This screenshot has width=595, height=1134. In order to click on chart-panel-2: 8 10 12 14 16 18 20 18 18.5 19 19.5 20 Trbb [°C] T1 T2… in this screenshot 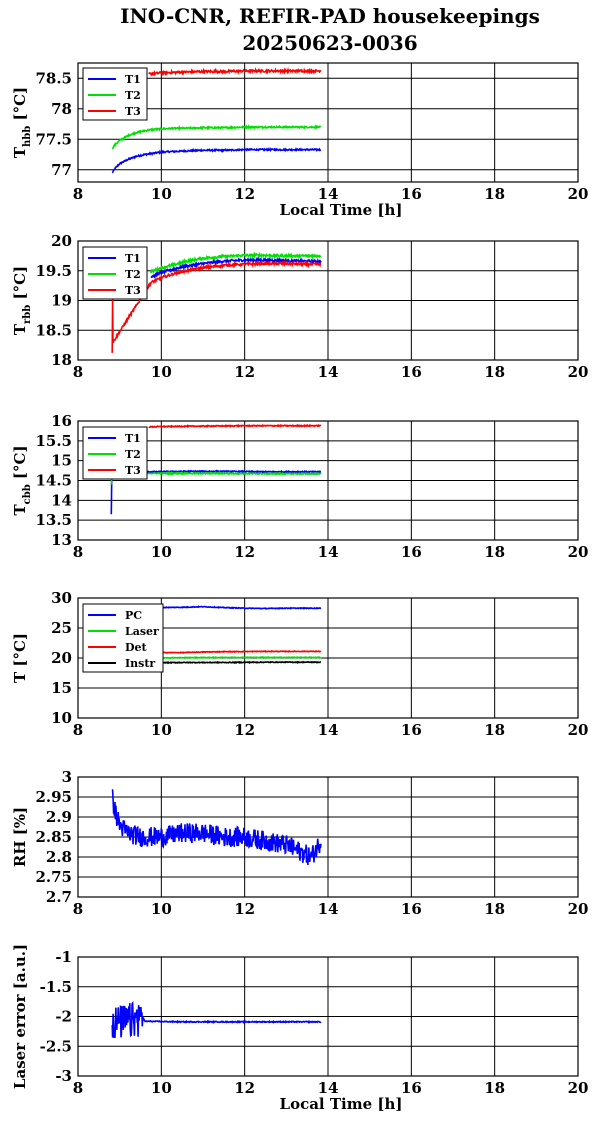, I will do `click(299, 306)`.